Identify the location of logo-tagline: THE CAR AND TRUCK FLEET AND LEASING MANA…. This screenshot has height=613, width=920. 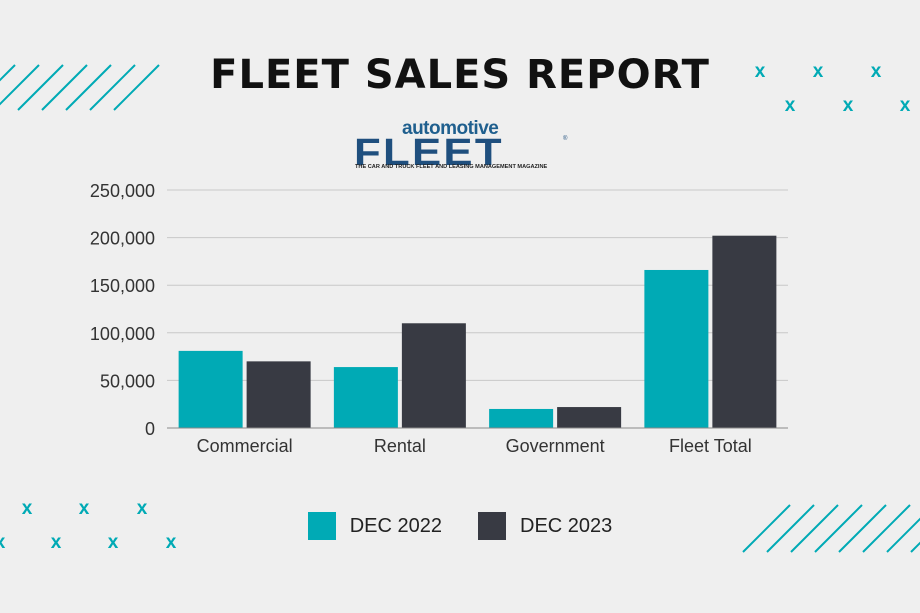
(451, 167).